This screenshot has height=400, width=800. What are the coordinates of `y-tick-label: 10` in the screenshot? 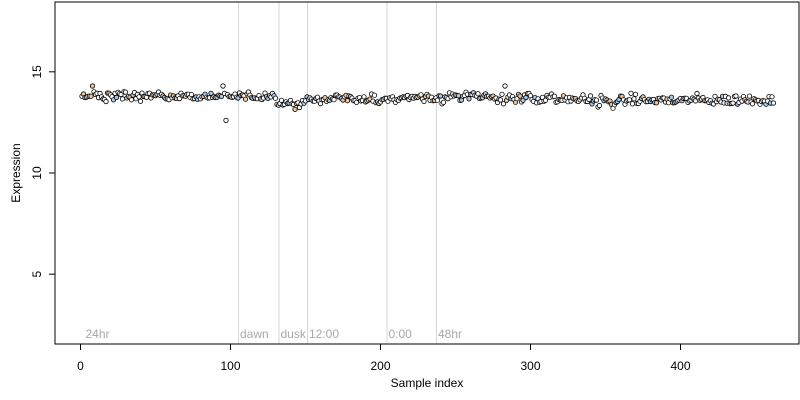 It's located at (37, 173).